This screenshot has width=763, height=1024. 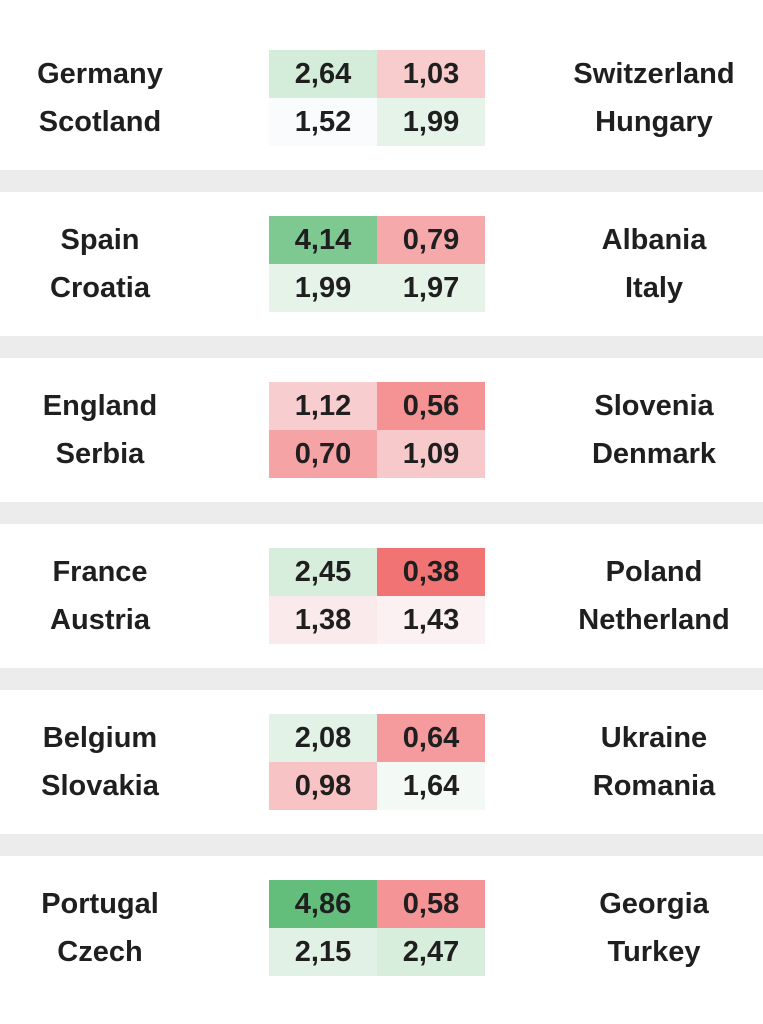 What do you see at coordinates (323, 74) in the screenshot?
I see `home-odds-cell: 2,64` at bounding box center [323, 74].